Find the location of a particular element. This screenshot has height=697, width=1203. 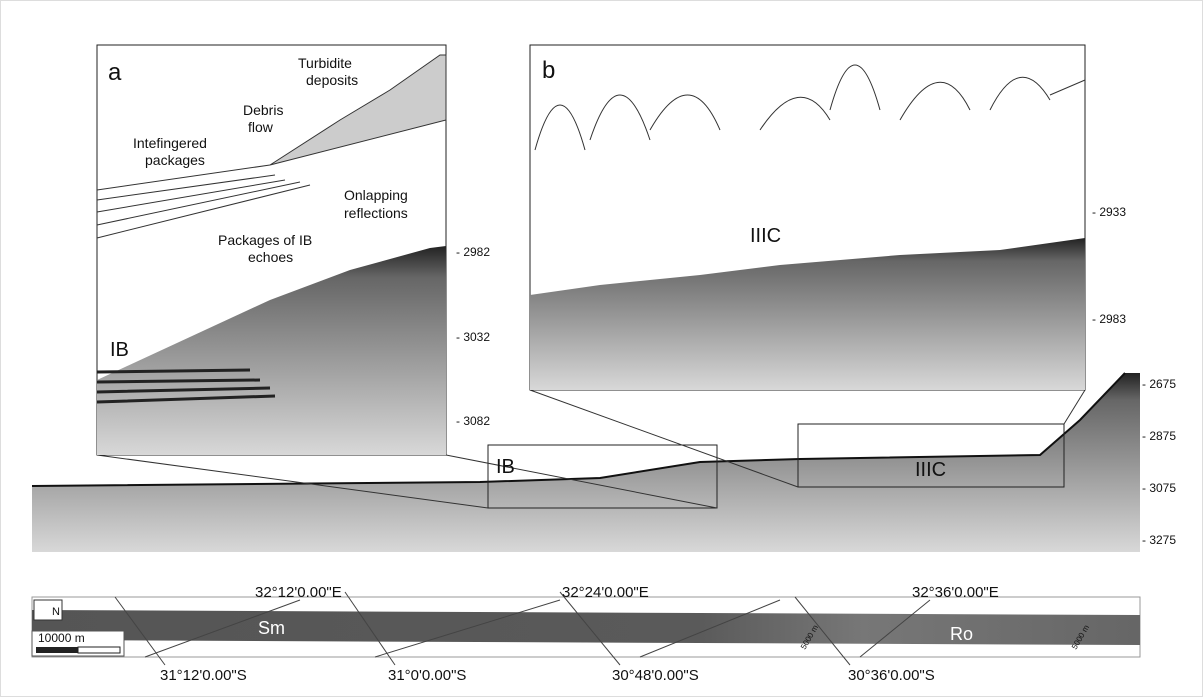

annotation: Debris is located at coordinates (263, 110).